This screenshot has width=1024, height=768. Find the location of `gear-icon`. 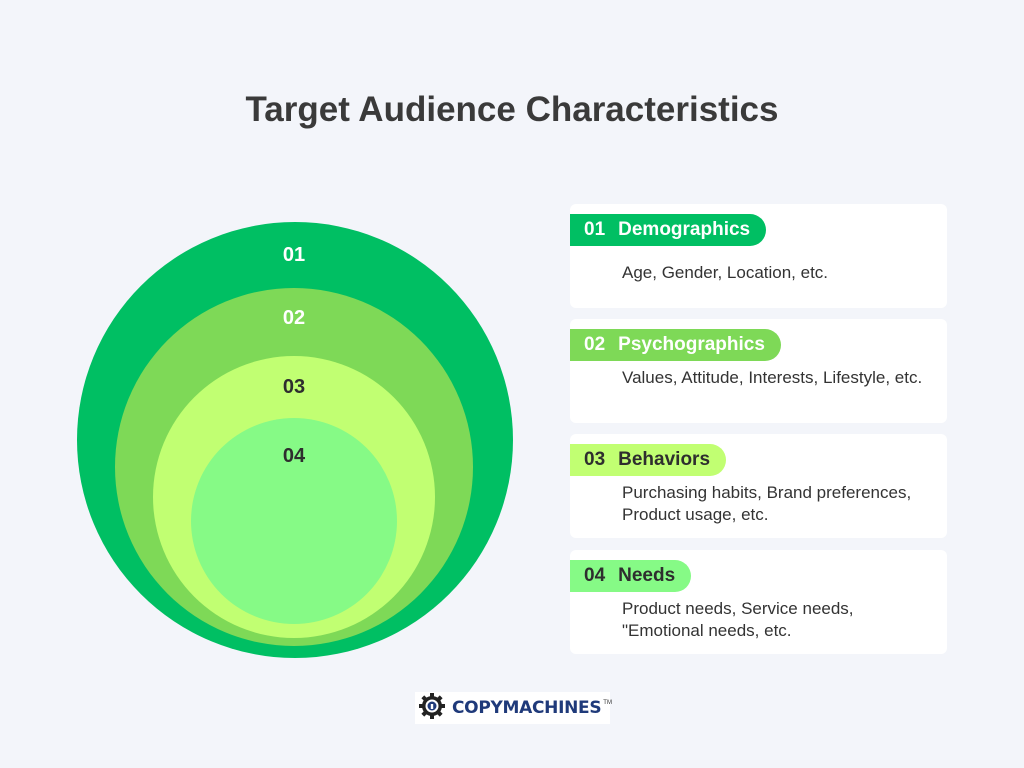

gear-icon is located at coordinates (432, 708).